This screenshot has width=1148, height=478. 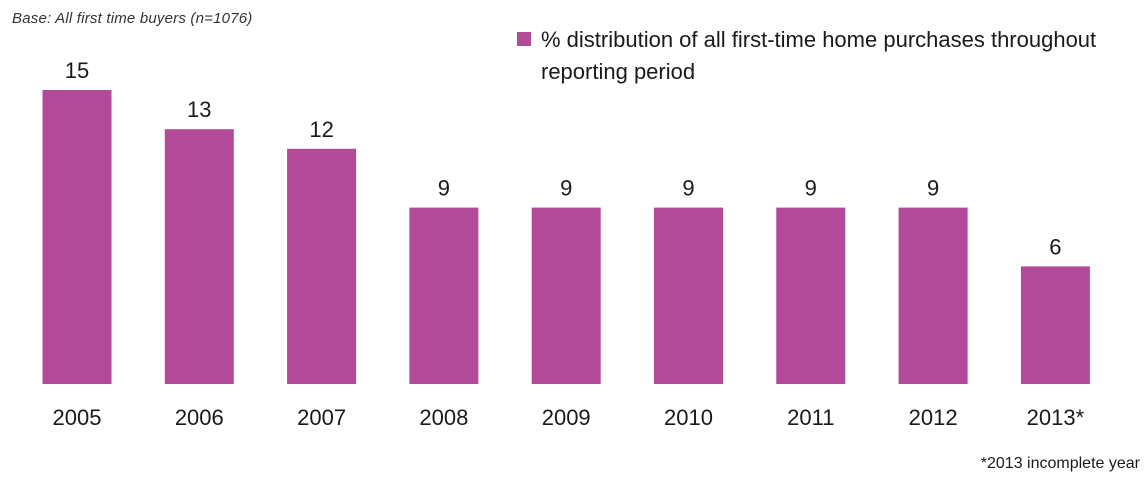 What do you see at coordinates (444, 295) in the screenshot?
I see `bar-2008` at bounding box center [444, 295].